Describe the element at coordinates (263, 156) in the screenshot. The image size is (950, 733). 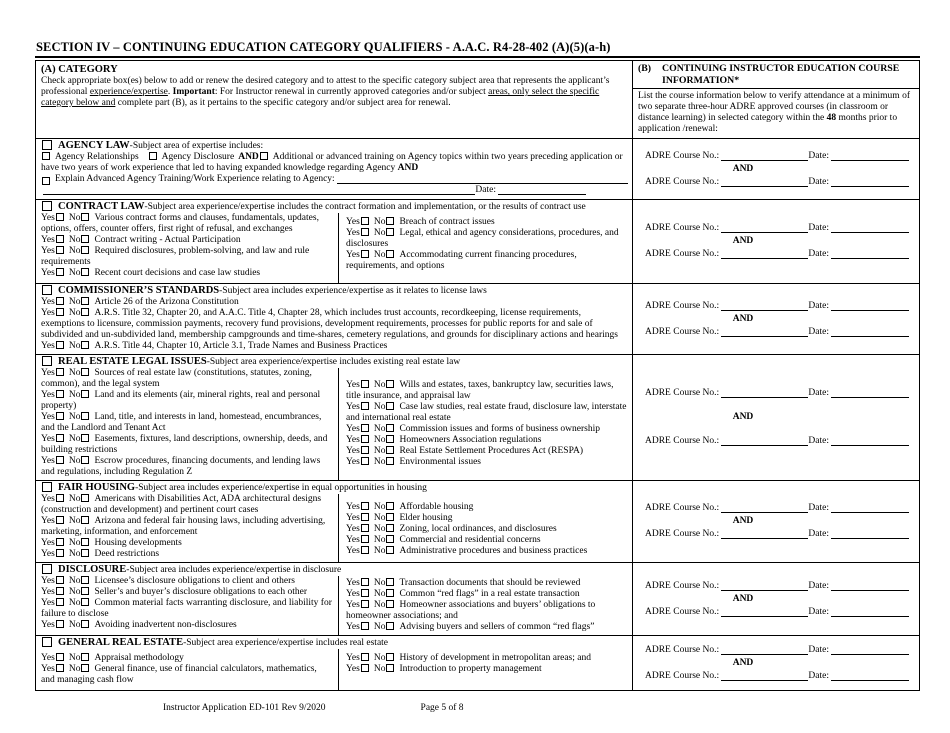
I see `agency-training-checkbox` at that location.